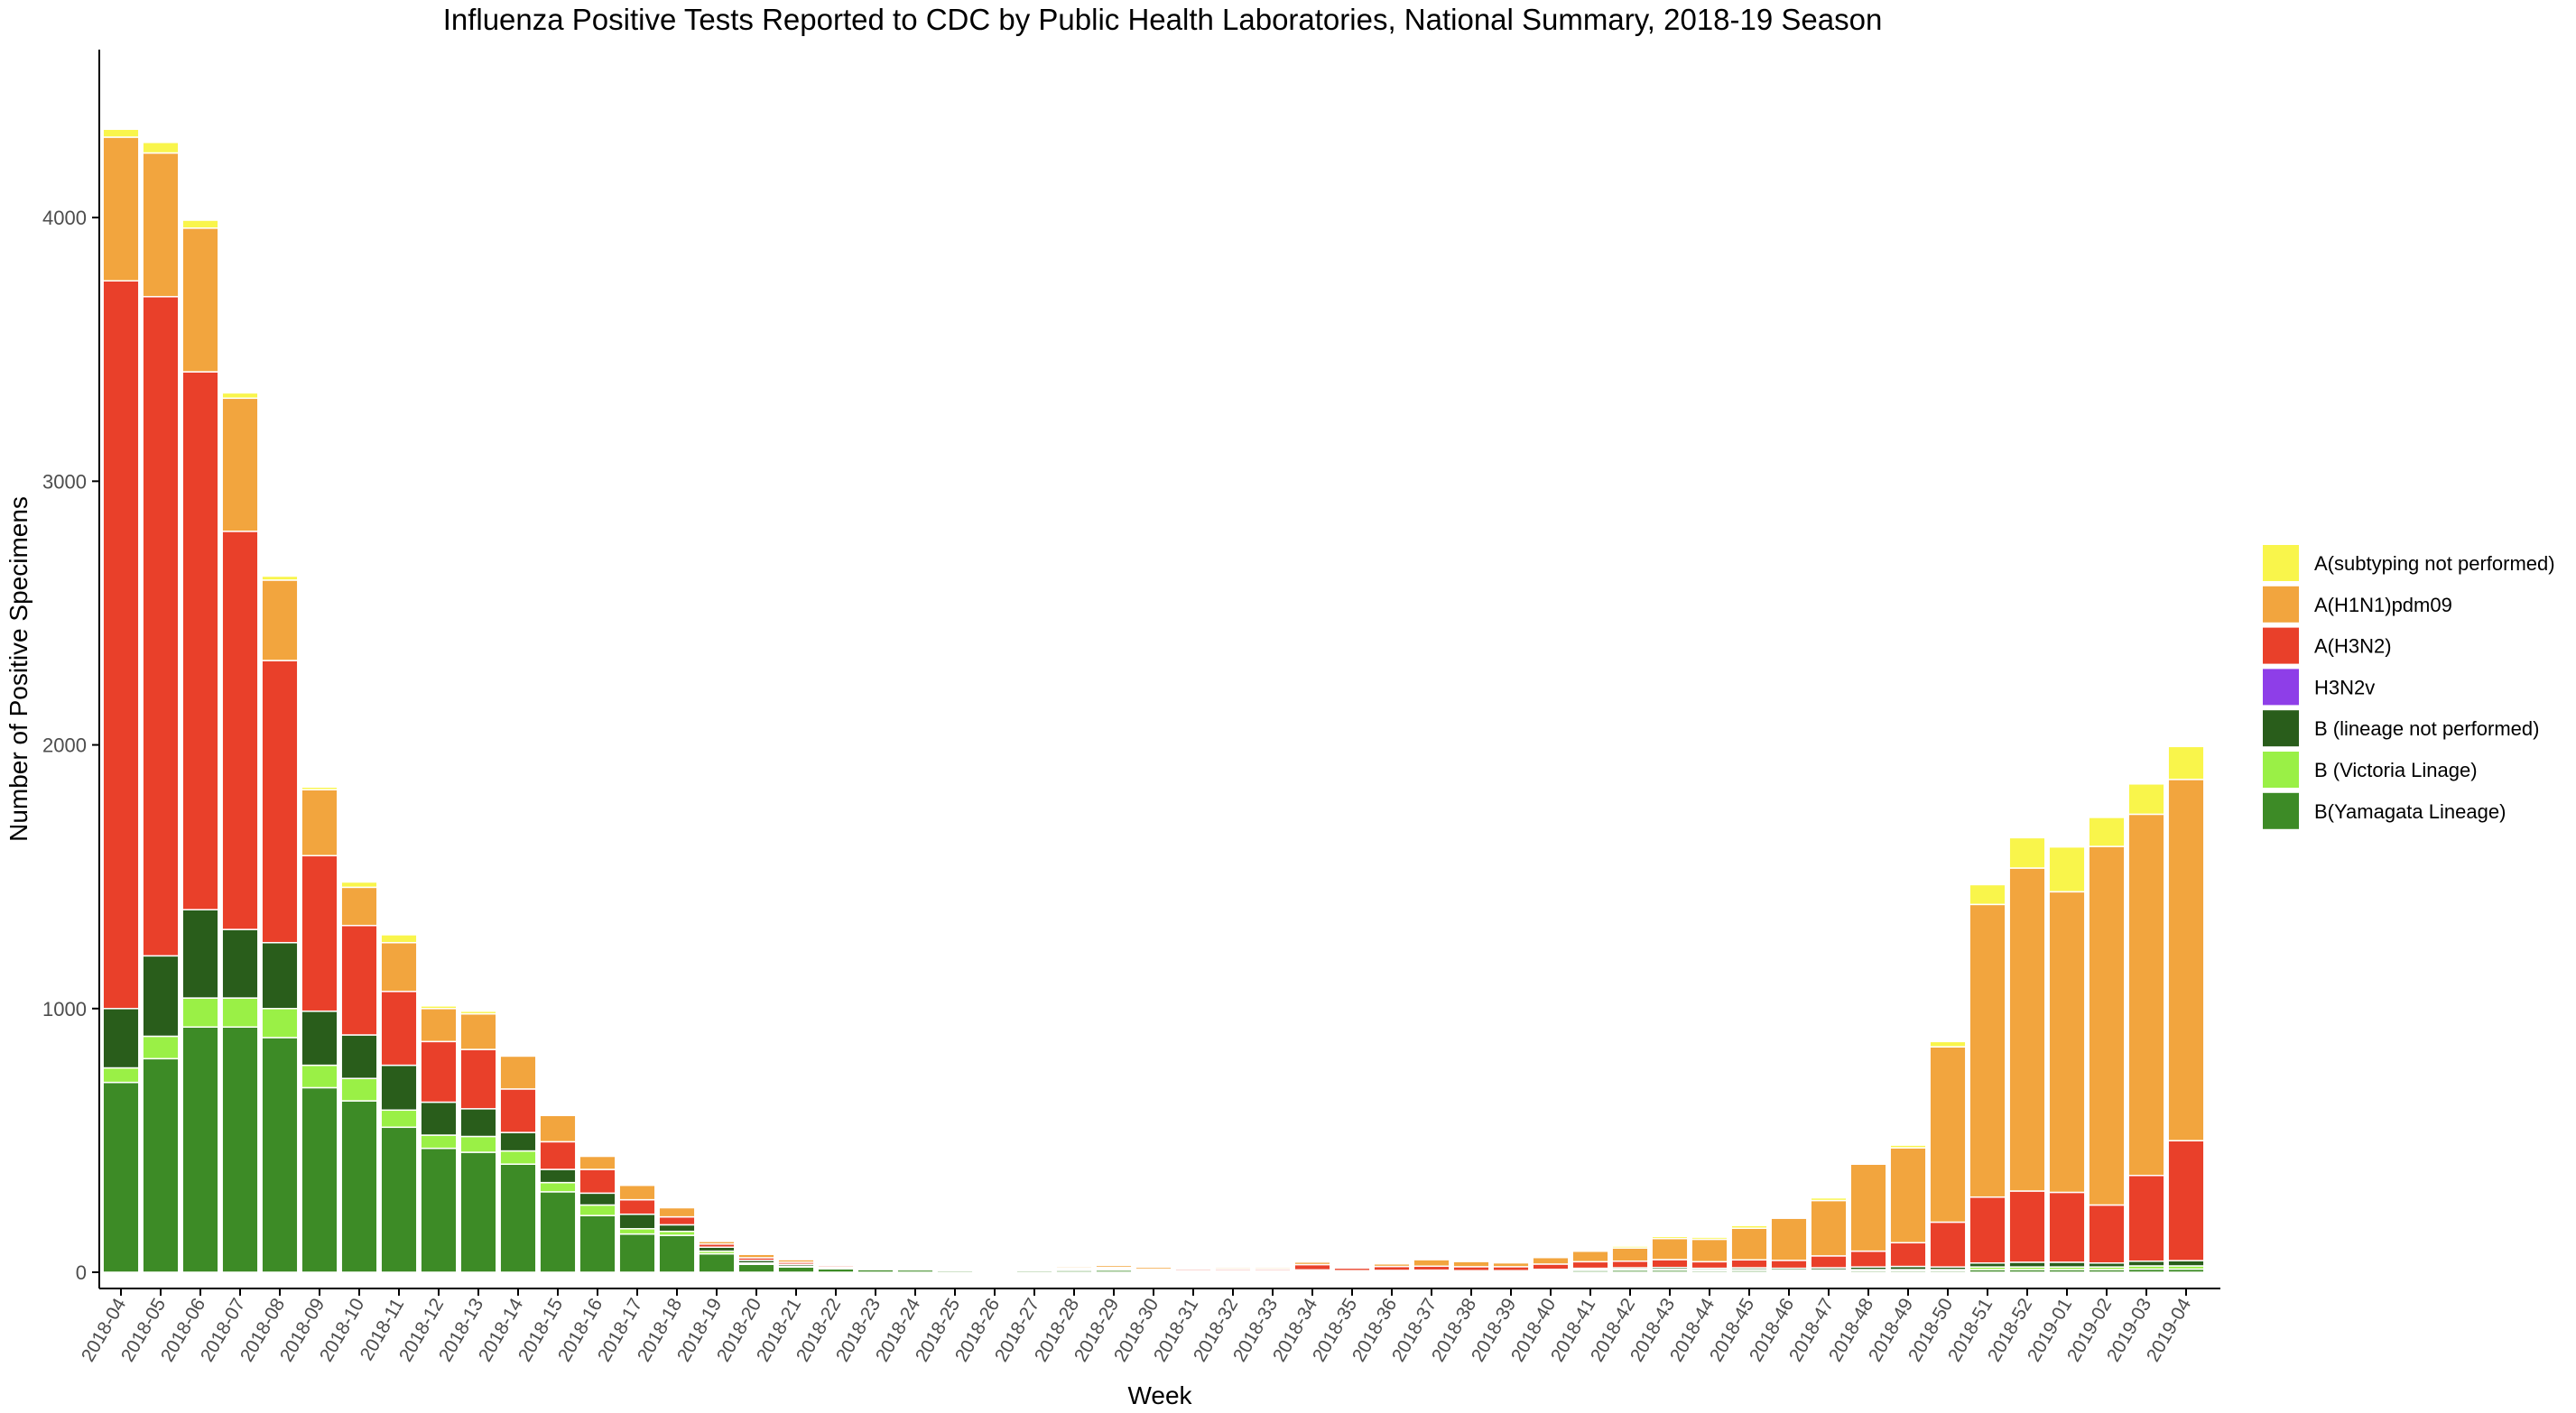 This screenshot has width=2576, height=1413. What do you see at coordinates (18, 669) in the screenshot?
I see `y-axis-title: Number of Positive Specimens` at bounding box center [18, 669].